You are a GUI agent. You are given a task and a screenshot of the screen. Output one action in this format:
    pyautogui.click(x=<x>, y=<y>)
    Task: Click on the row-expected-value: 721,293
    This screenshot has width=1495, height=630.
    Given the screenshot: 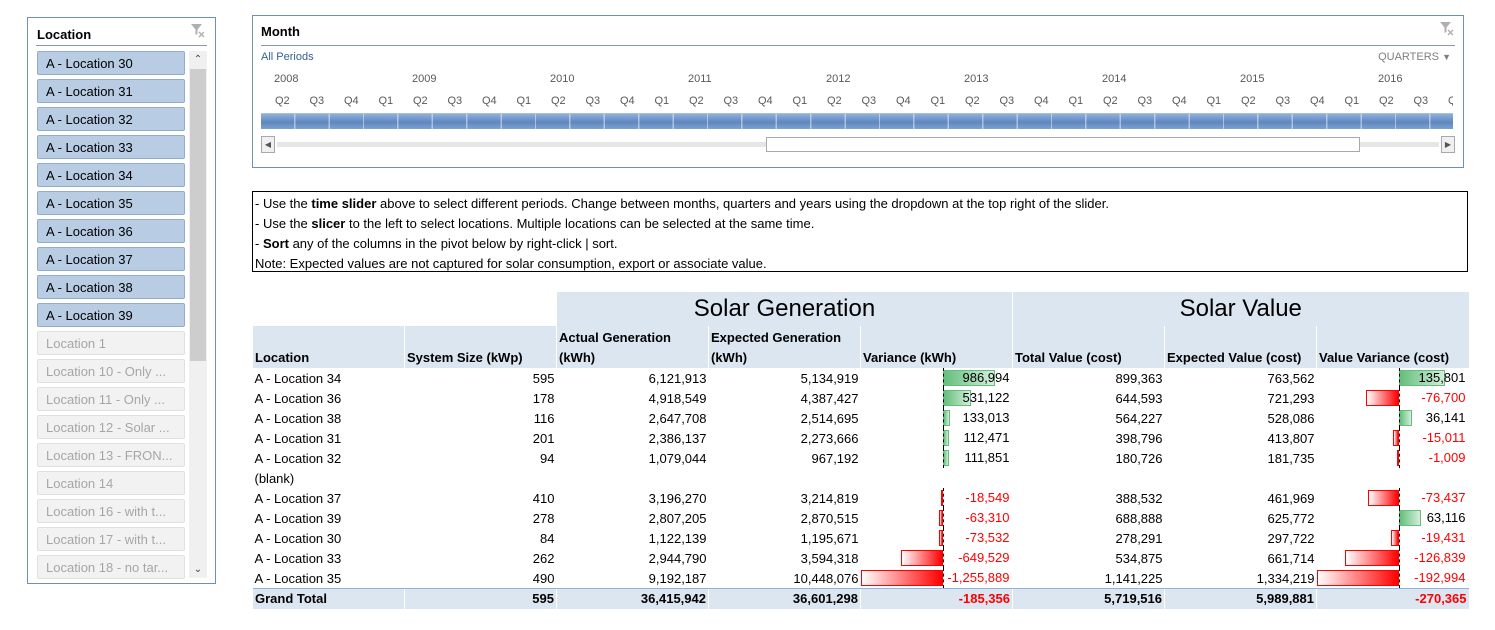 What is the action you would take?
    pyautogui.click(x=1291, y=398)
    